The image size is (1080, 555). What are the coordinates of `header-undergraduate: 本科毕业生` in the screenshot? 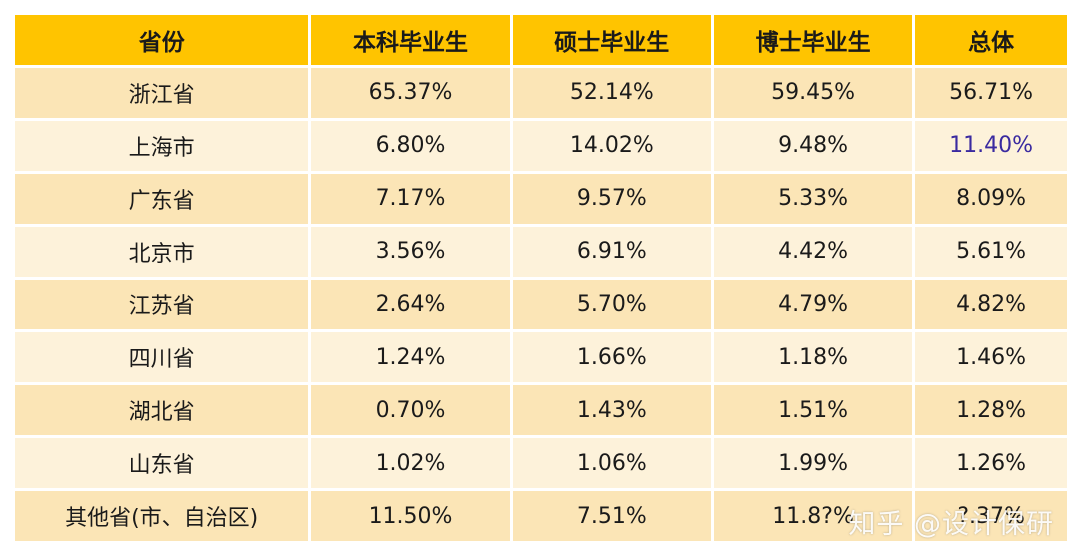 It's located at (410, 40).